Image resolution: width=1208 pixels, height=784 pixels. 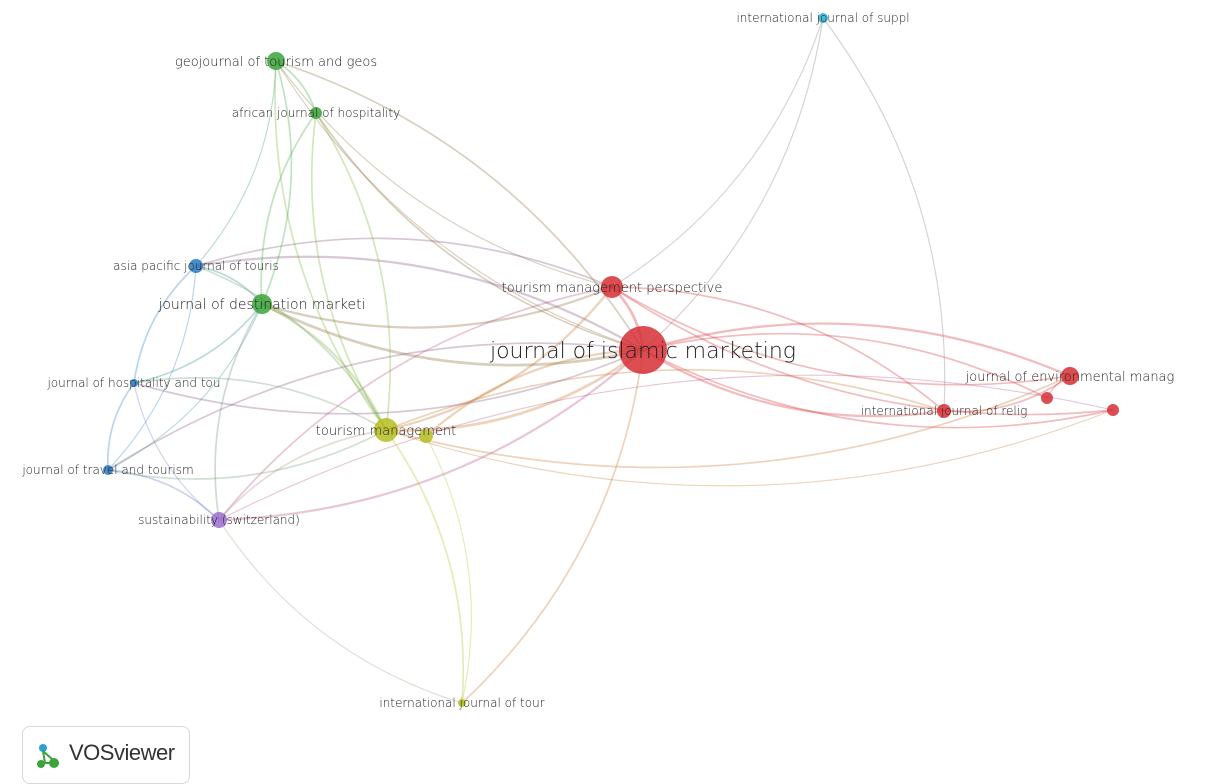 I want to click on node-gtg, so click(x=276, y=61).